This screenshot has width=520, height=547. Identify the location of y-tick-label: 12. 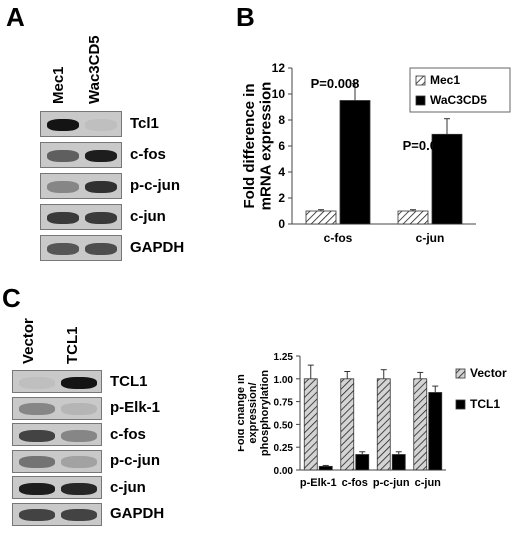
(279, 68).